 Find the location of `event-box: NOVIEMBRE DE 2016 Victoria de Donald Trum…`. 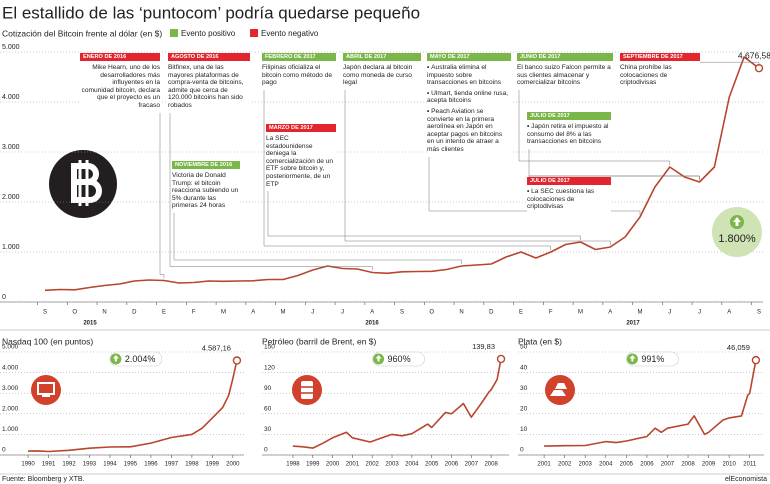

event-box: NOVIEMBRE DE 2016 Victoria de Donald Trum… is located at coordinates (206, 187).